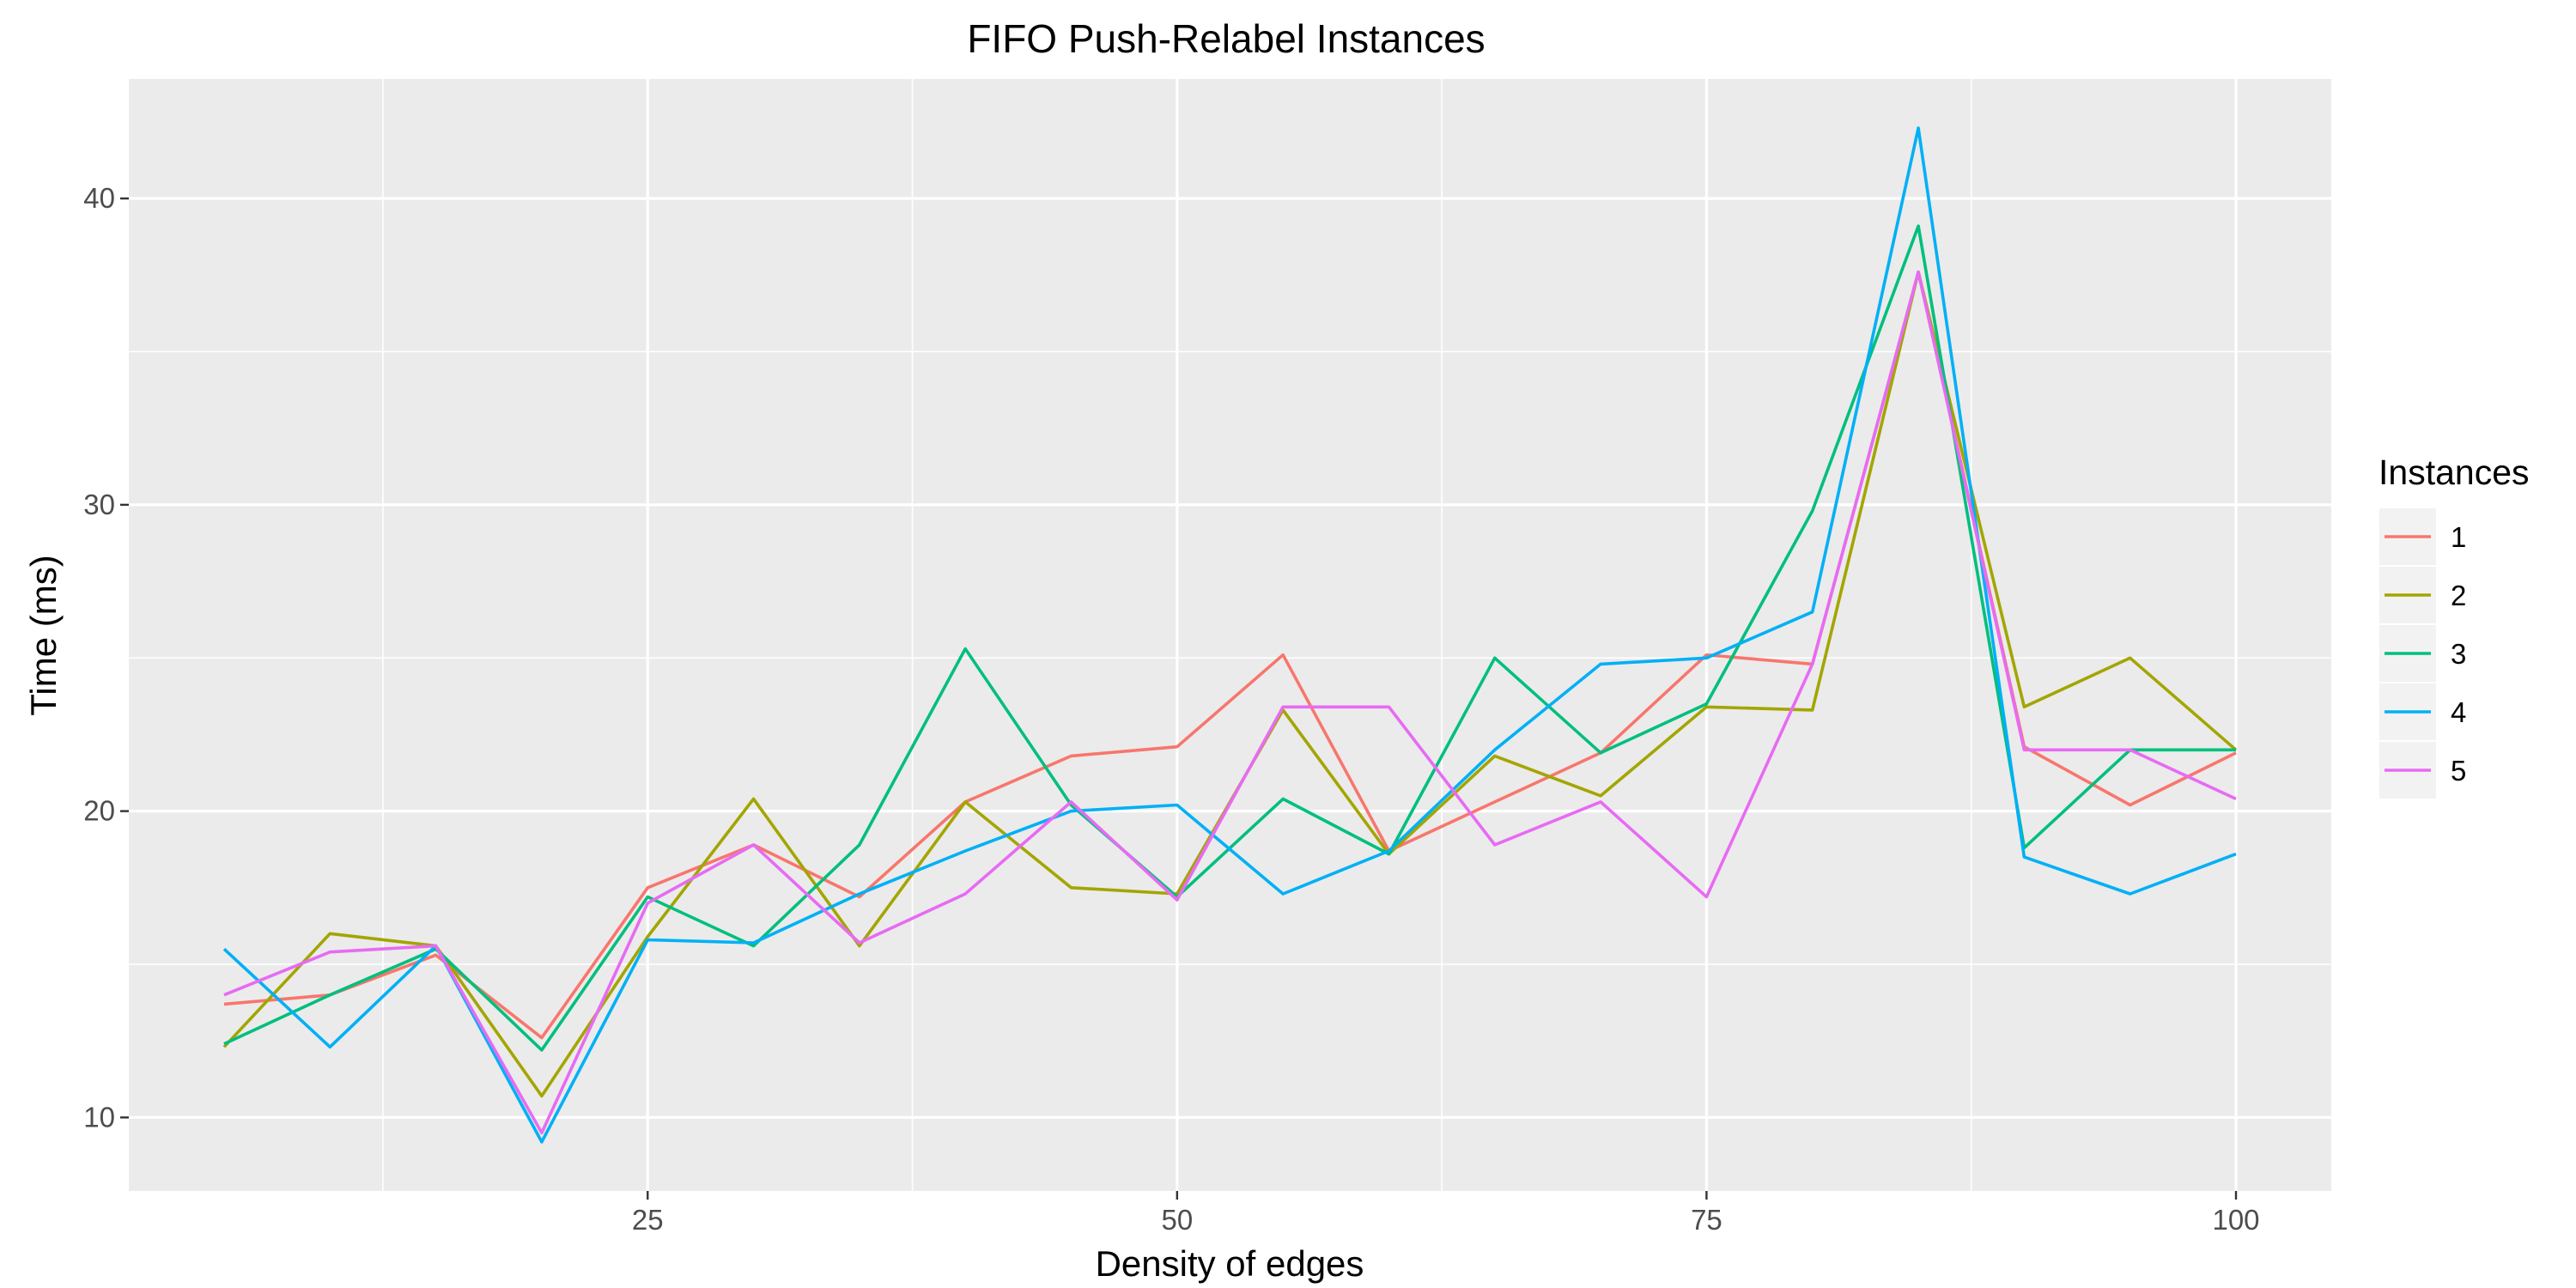 This screenshot has height=1288, width=2576. What do you see at coordinates (2422, 712) in the screenshot?
I see `legend-item-4: 4` at bounding box center [2422, 712].